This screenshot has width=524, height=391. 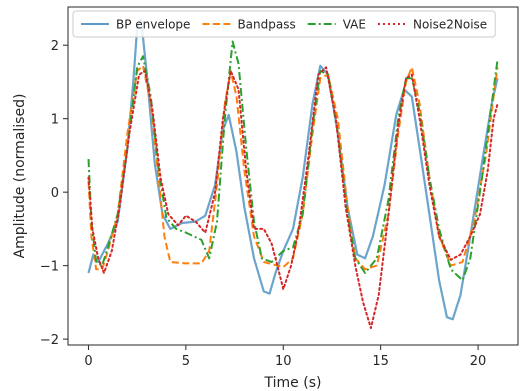 What do you see at coordinates (283, 361) in the screenshot?
I see `x-tick-label: 10` at bounding box center [283, 361].